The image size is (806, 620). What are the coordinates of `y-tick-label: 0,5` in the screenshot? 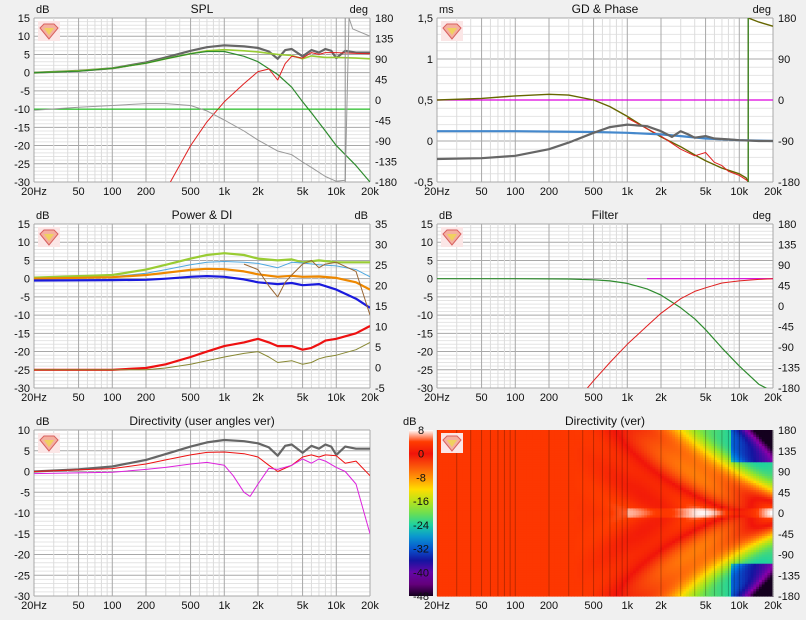 It's located at (425, 101).